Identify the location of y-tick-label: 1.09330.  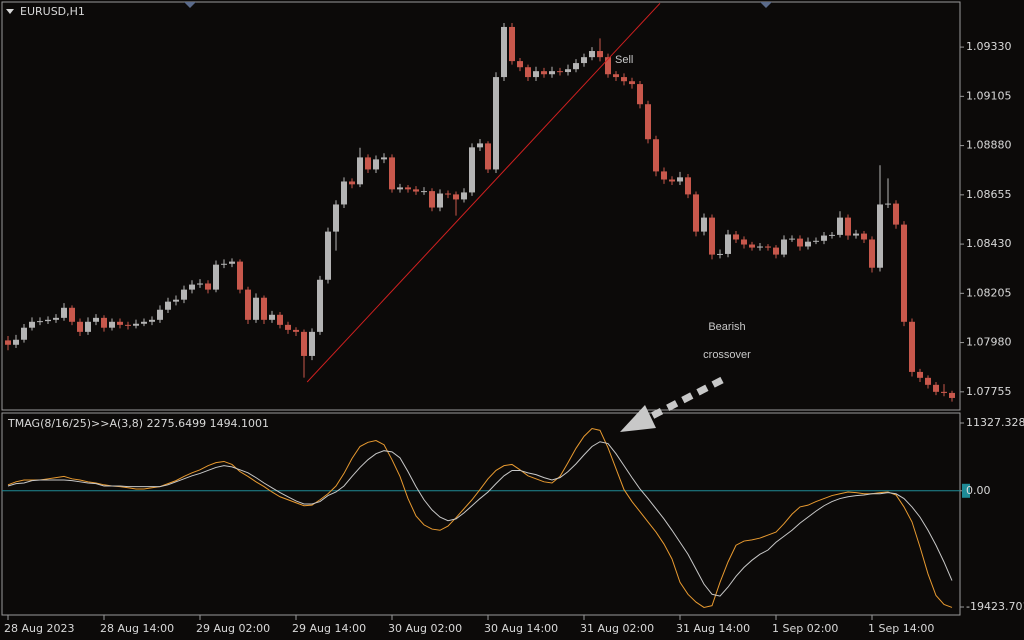
(989, 46).